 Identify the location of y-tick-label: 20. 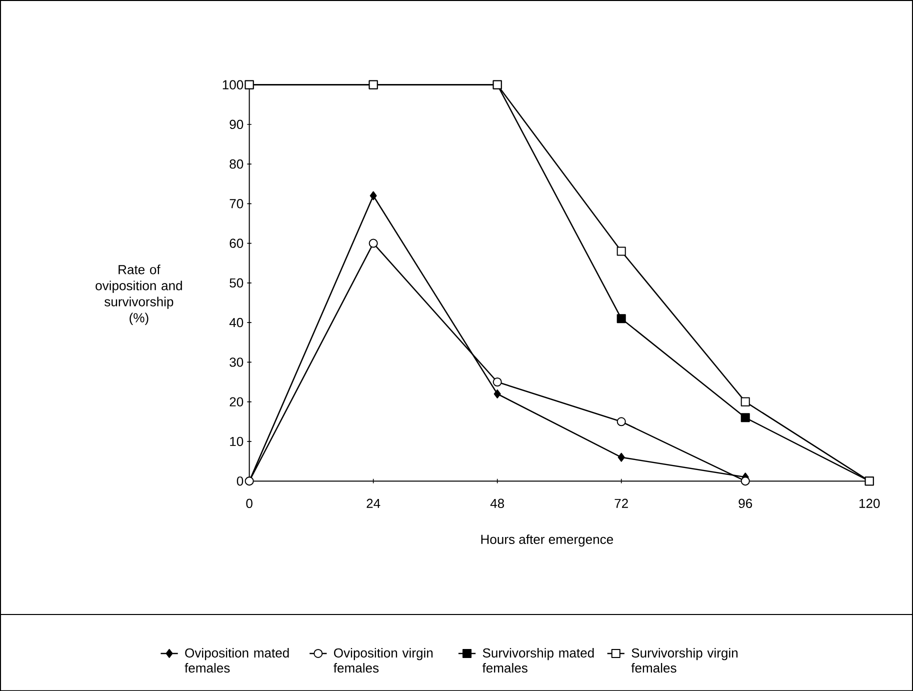
(237, 401).